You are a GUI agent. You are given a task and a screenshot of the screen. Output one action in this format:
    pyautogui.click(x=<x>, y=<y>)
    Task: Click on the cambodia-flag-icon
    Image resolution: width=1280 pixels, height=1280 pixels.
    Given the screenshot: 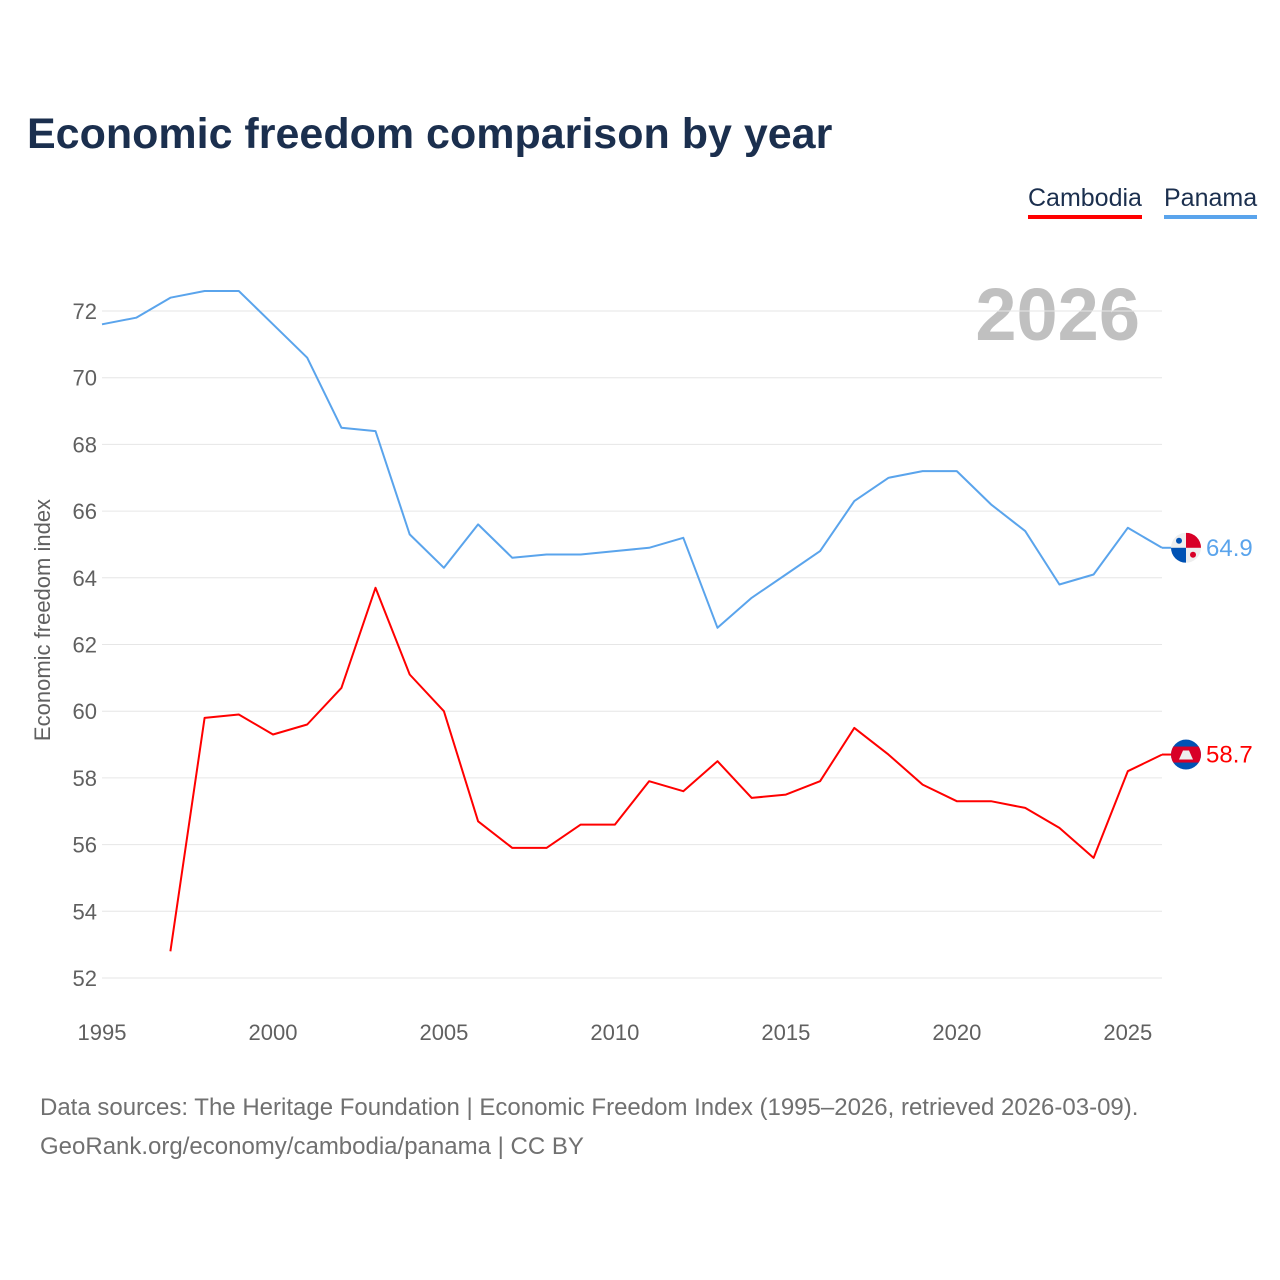 What is the action you would take?
    pyautogui.click(x=1186, y=754)
    